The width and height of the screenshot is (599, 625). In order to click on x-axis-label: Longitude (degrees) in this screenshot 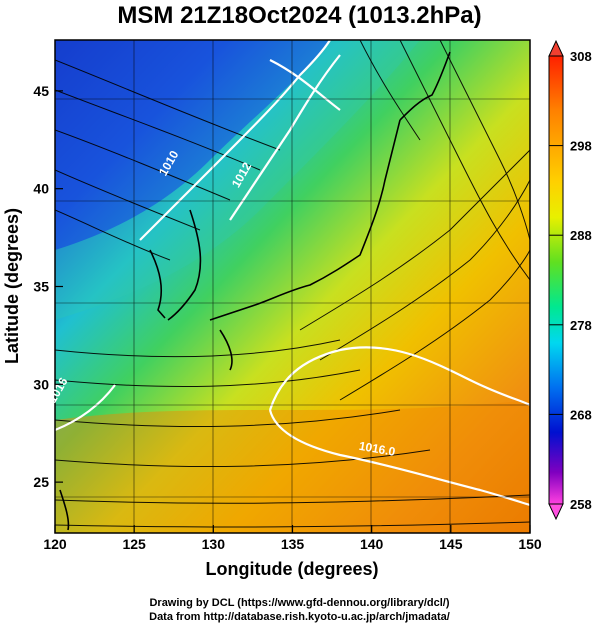, I will do `click(291, 569)`.